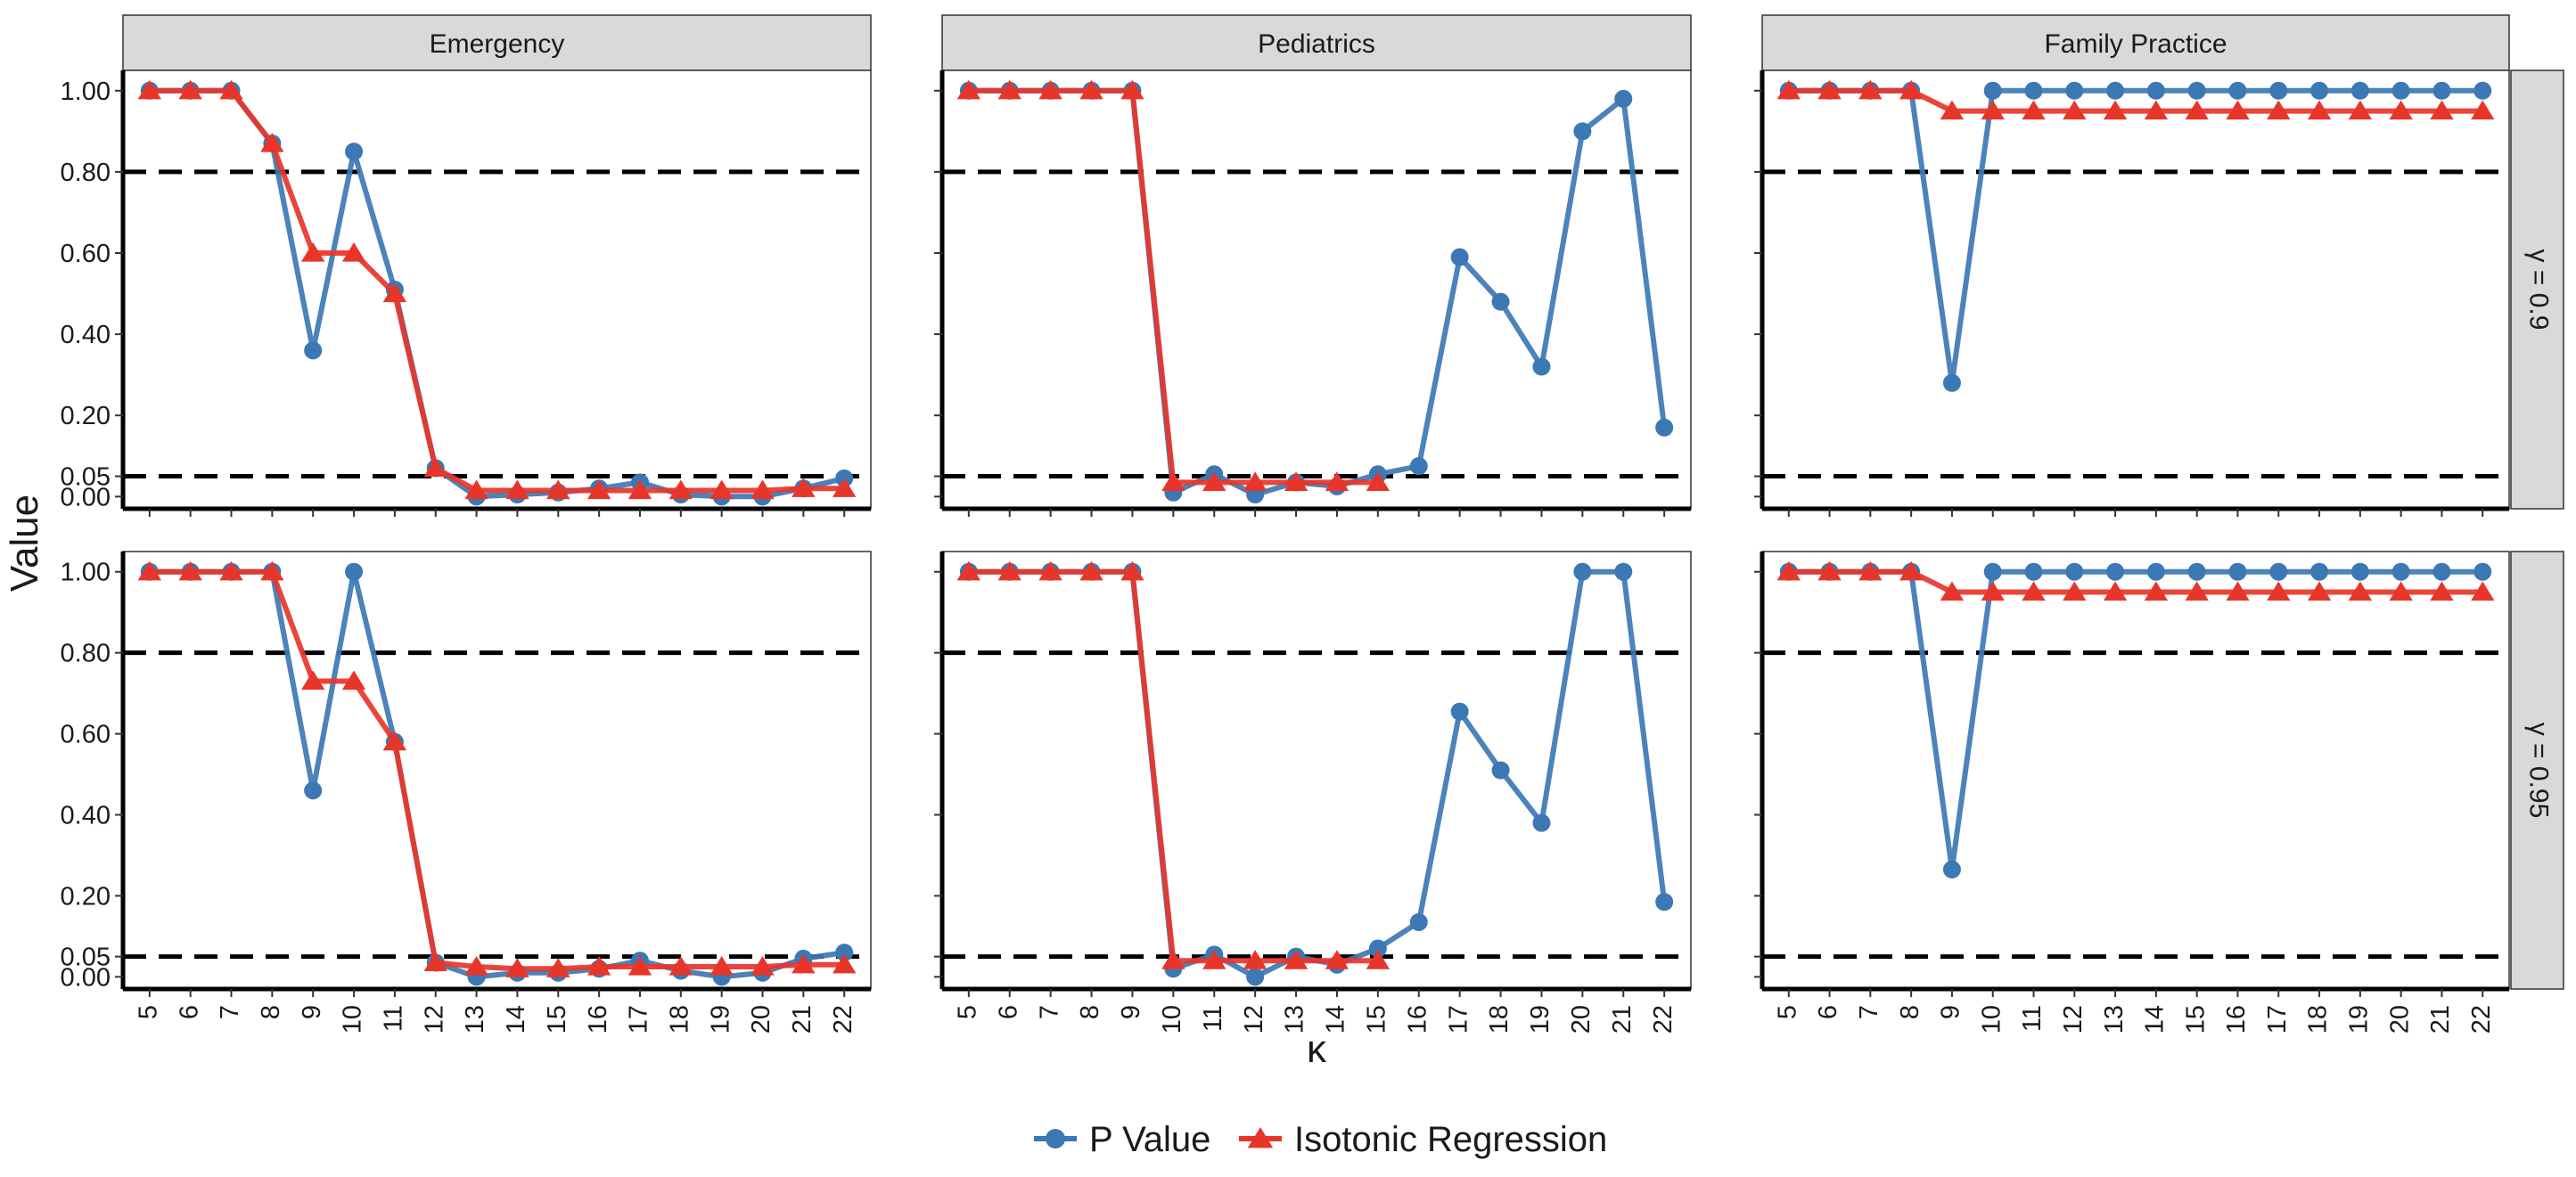  What do you see at coordinates (2318, 1019) in the screenshot?
I see `xtick-label-family-practice-18: 18` at bounding box center [2318, 1019].